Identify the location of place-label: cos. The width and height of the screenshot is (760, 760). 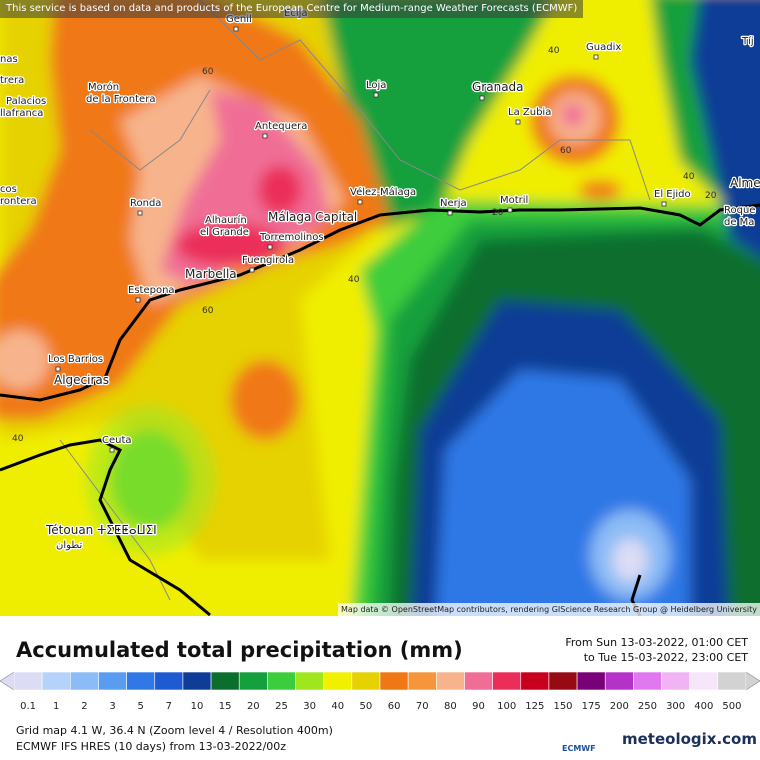
(8, 189).